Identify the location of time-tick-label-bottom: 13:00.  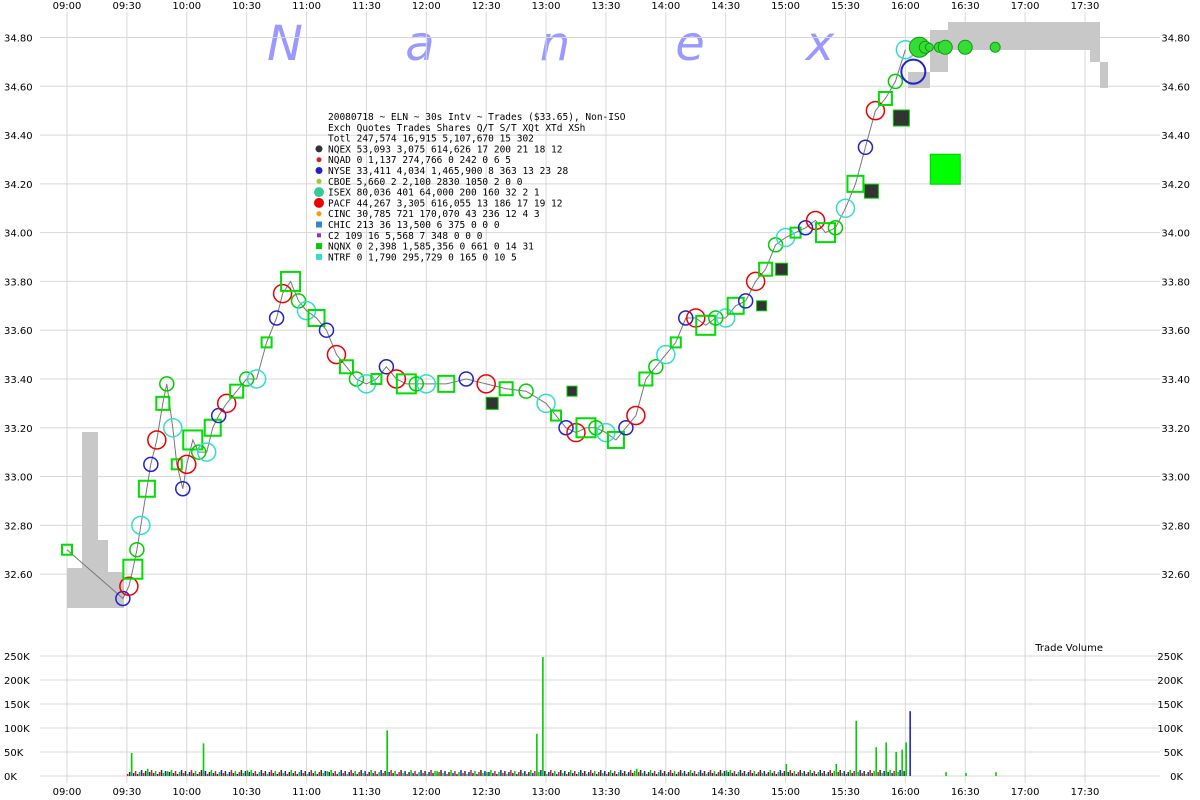
(546, 792).